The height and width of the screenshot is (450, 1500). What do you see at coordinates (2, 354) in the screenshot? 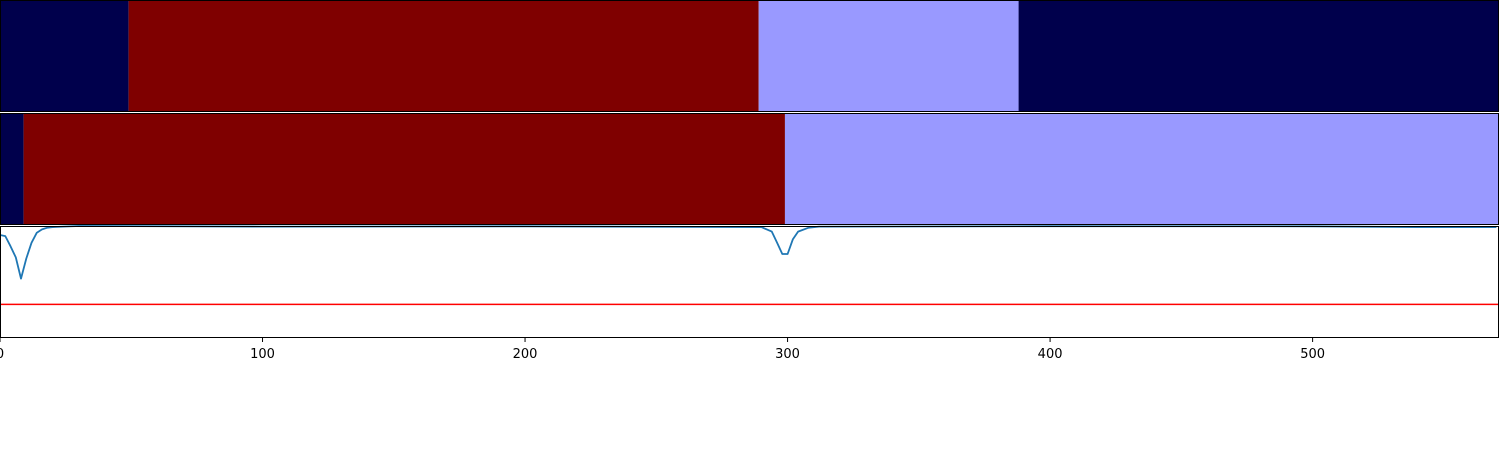
I see `x-tick-label-0: 0` at bounding box center [2, 354].